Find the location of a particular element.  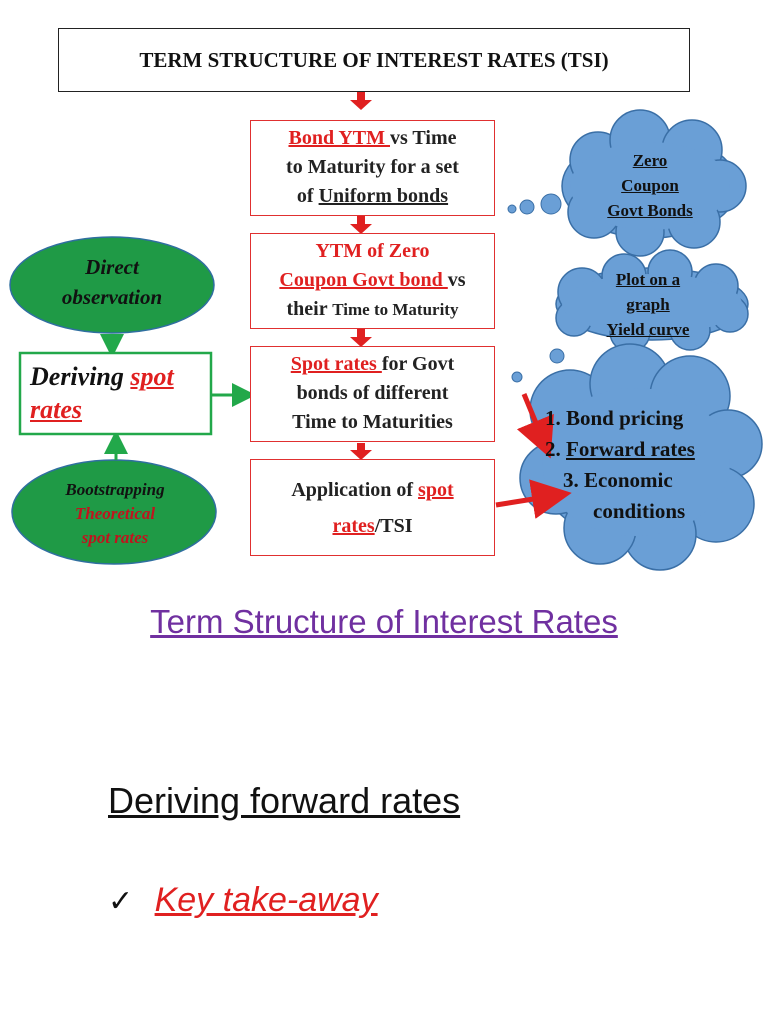

box2-line1: YTM of Zero is located at coordinates (372, 251).